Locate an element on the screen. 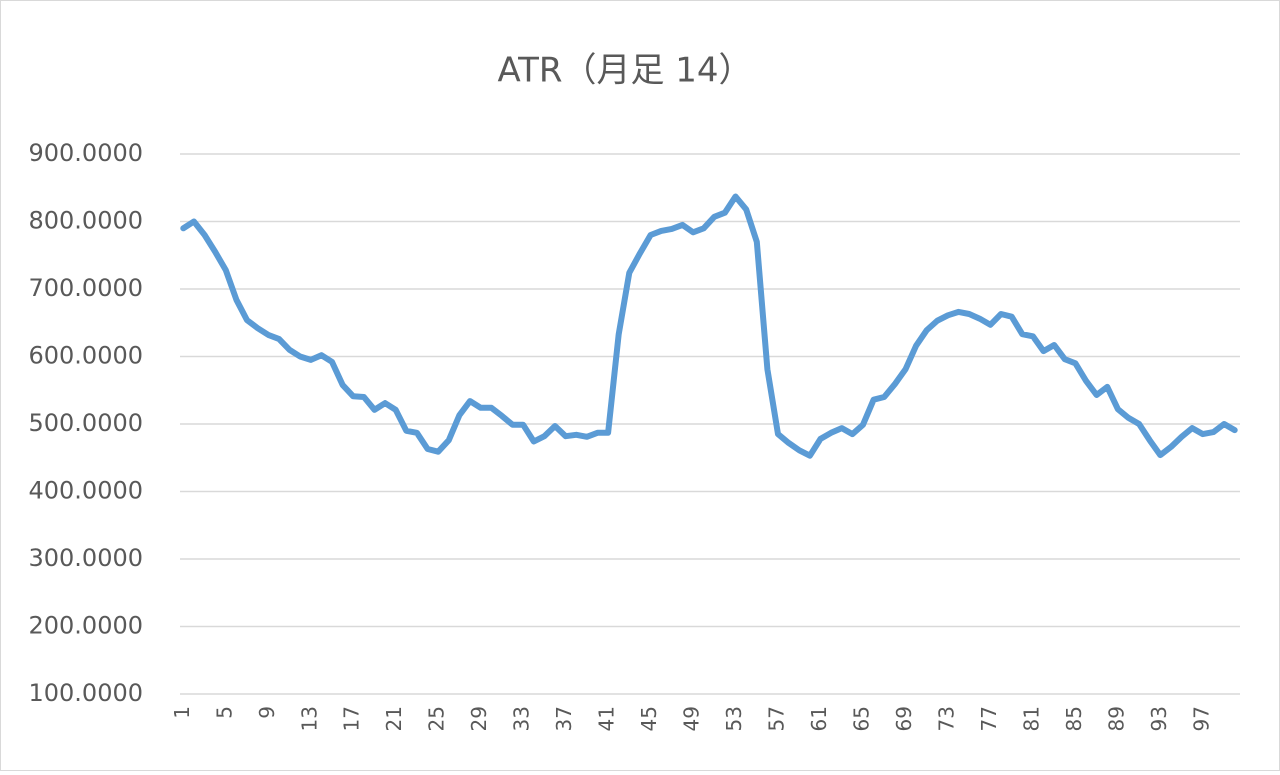  chart-title: ATR（月足 14） is located at coordinates (624, 71).